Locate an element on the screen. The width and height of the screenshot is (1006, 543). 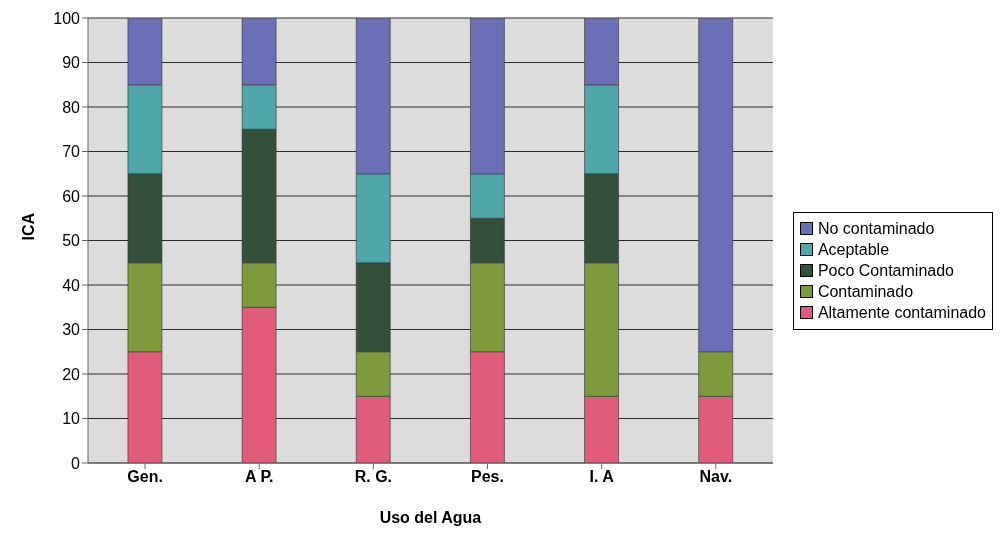
y-tick-label: 90 is located at coordinates (71, 63).